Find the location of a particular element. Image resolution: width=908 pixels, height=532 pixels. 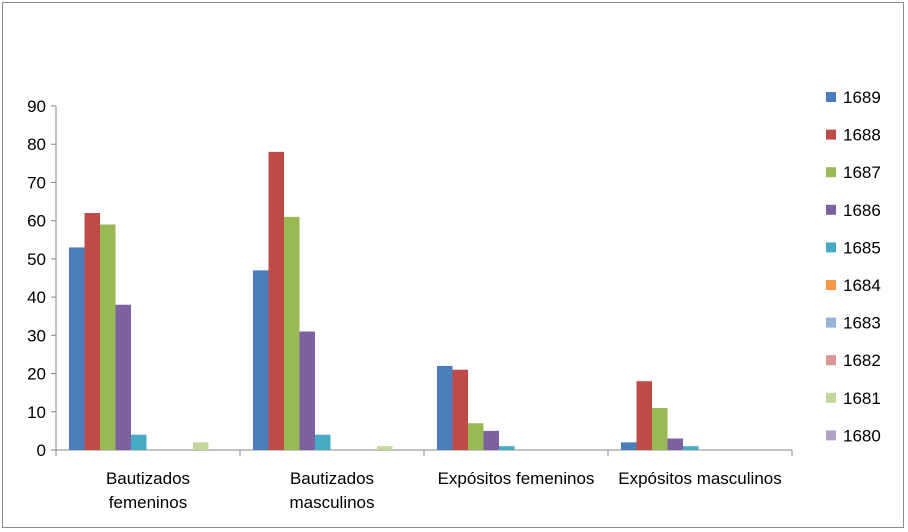

x-category-label: Expósitos masculinos is located at coordinates (699, 478).